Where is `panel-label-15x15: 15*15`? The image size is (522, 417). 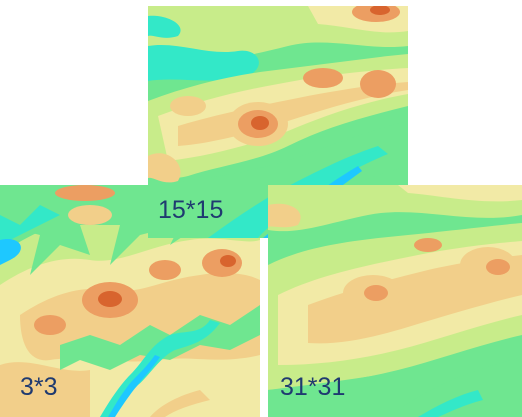
panel-label-15x15: 15*15 is located at coordinates (191, 210).